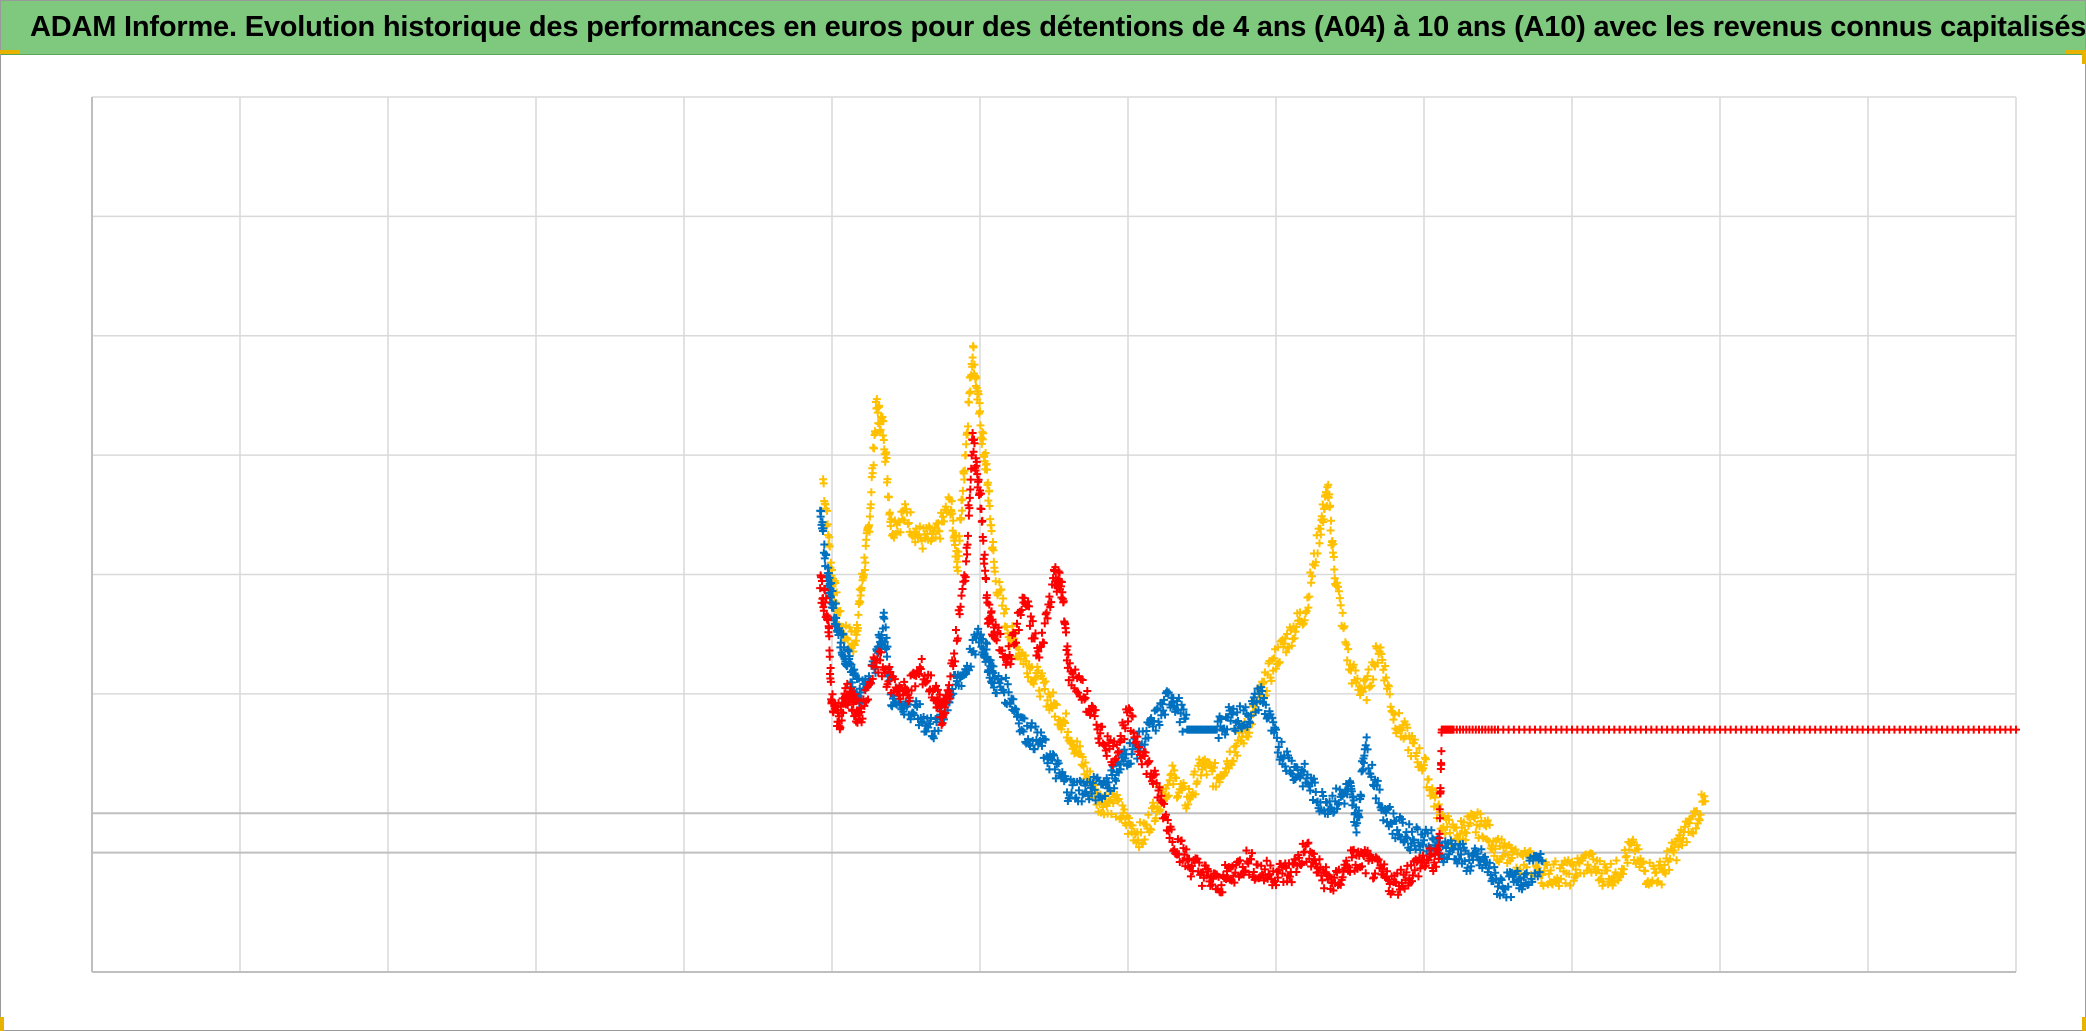 The height and width of the screenshot is (1031, 2086). What do you see at coordinates (2084, 59) in the screenshot?
I see `resize-handle-right-top` at bounding box center [2084, 59].